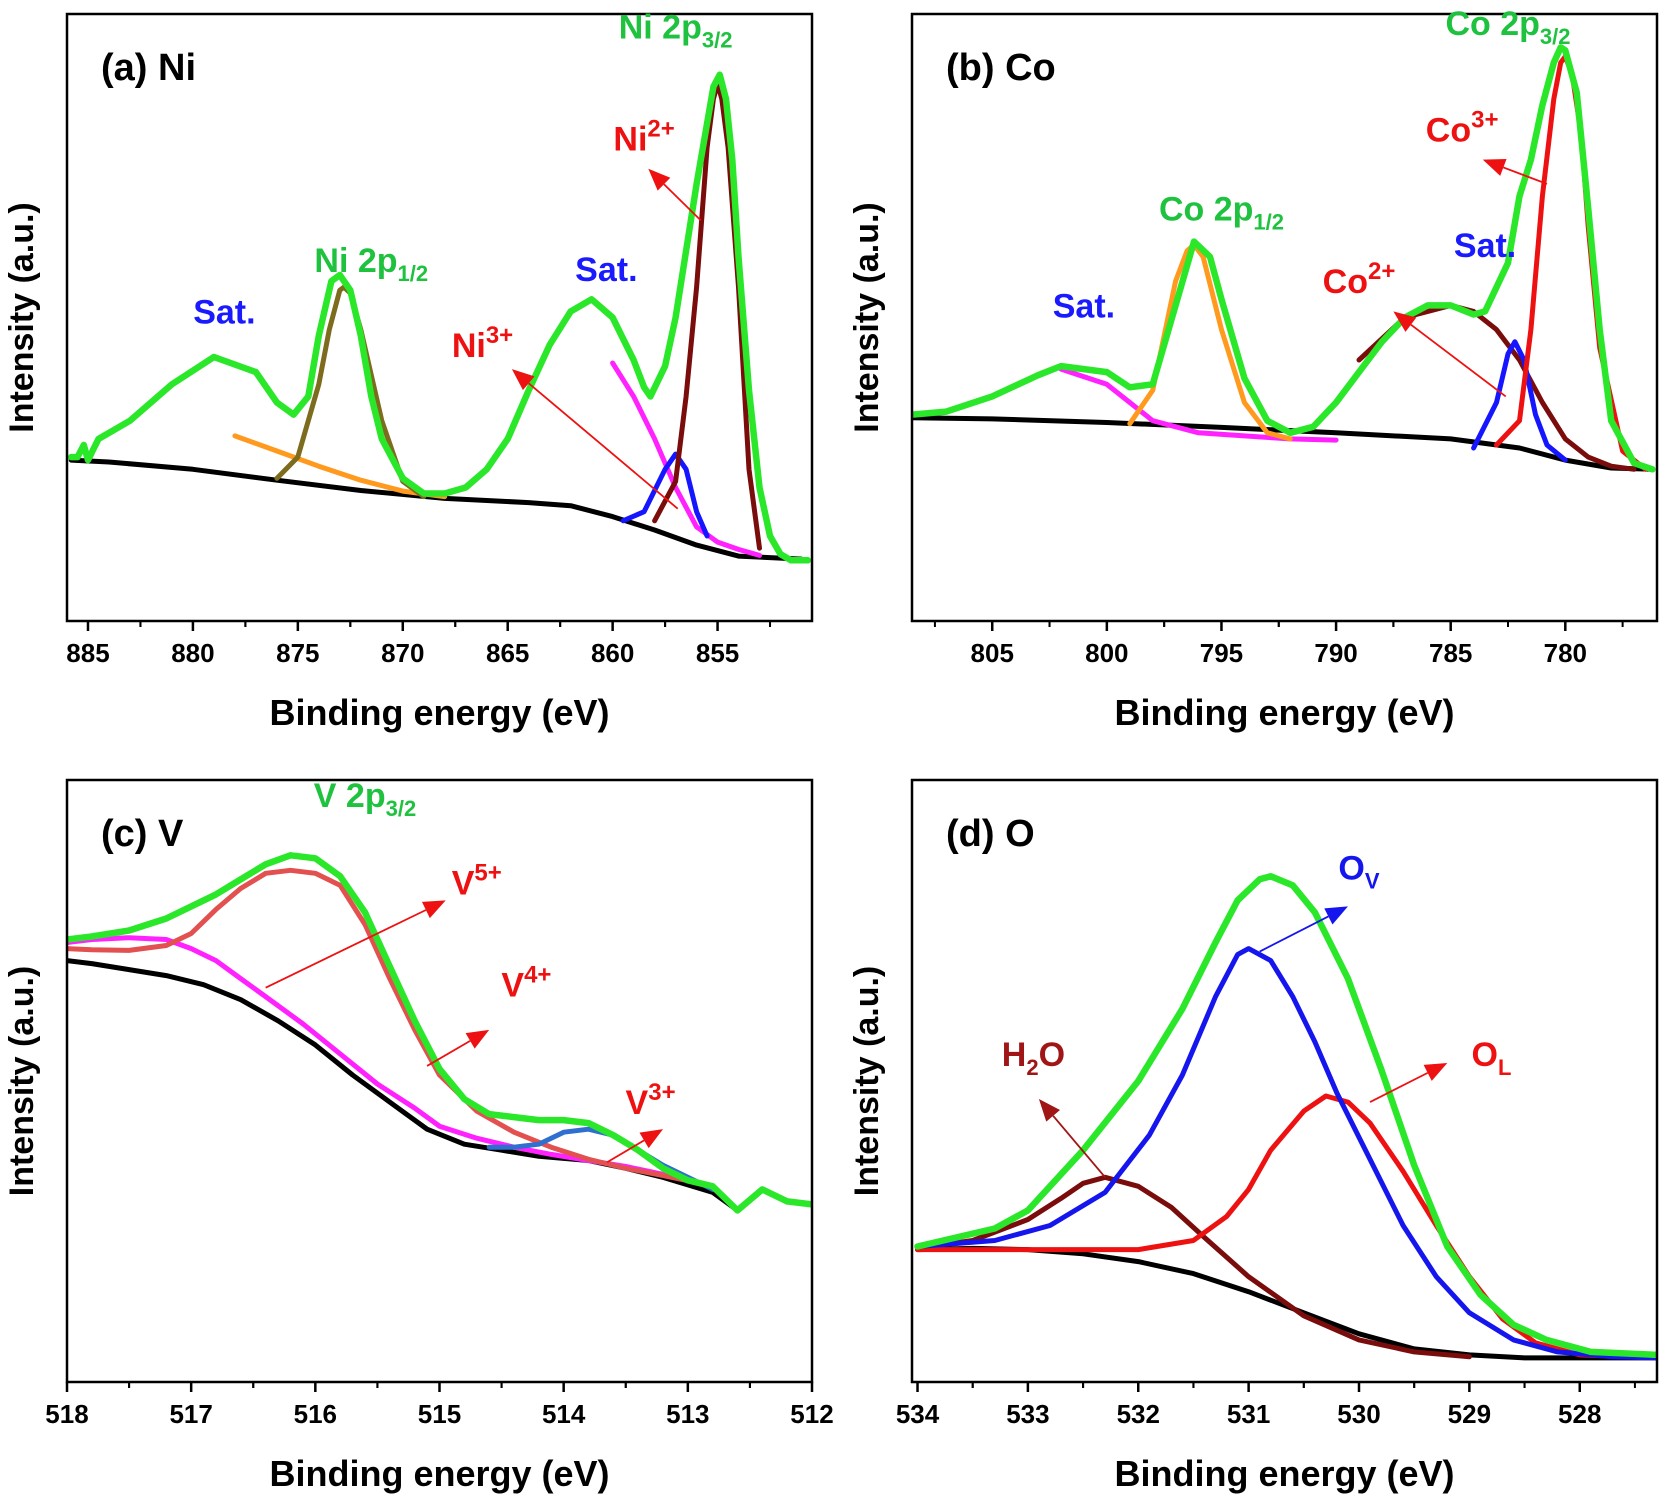 The width and height of the screenshot is (1672, 1503). What do you see at coordinates (717, 653) in the screenshot?
I see `ni-xtick-label: 855` at bounding box center [717, 653].